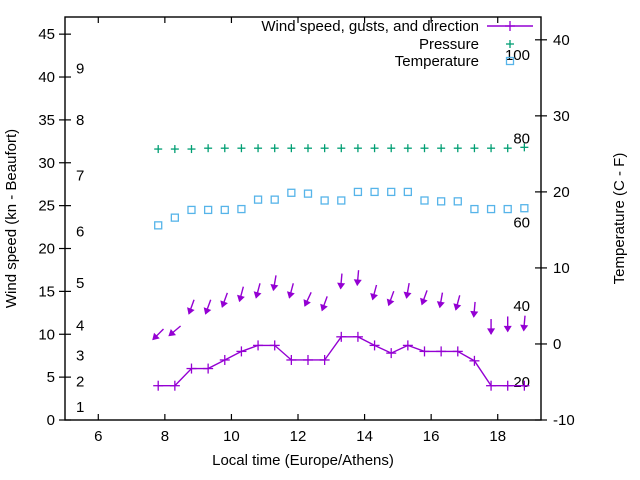 The image size is (640, 480). Describe the element at coordinates (46, 120) in the screenshot. I see `y-tick-label: 35` at that location.